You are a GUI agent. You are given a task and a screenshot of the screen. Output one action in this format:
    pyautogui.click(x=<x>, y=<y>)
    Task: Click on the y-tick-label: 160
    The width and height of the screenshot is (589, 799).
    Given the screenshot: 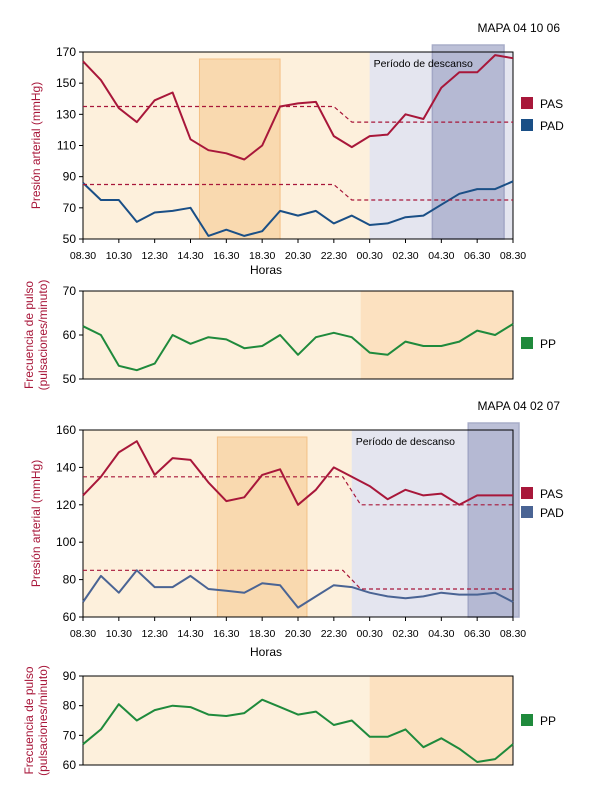 What is the action you would take?
    pyautogui.click(x=66, y=430)
    